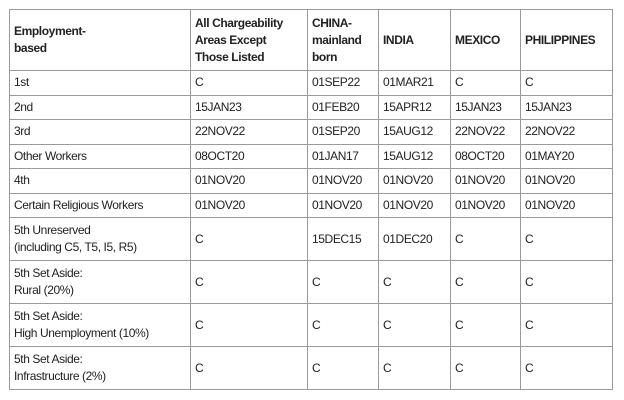  I want to click on table-row: 5th Set Aside: Infrastructure (2%) C C C C C, so click(311, 368).